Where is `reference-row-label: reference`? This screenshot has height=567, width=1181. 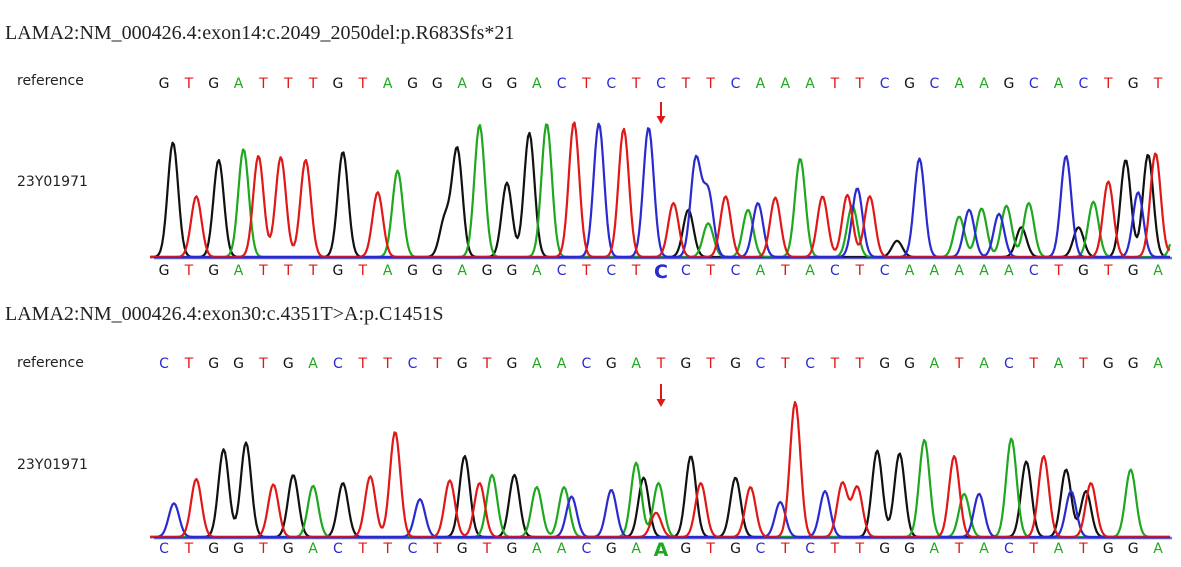
reference-row-label: reference is located at coordinates (50, 81).